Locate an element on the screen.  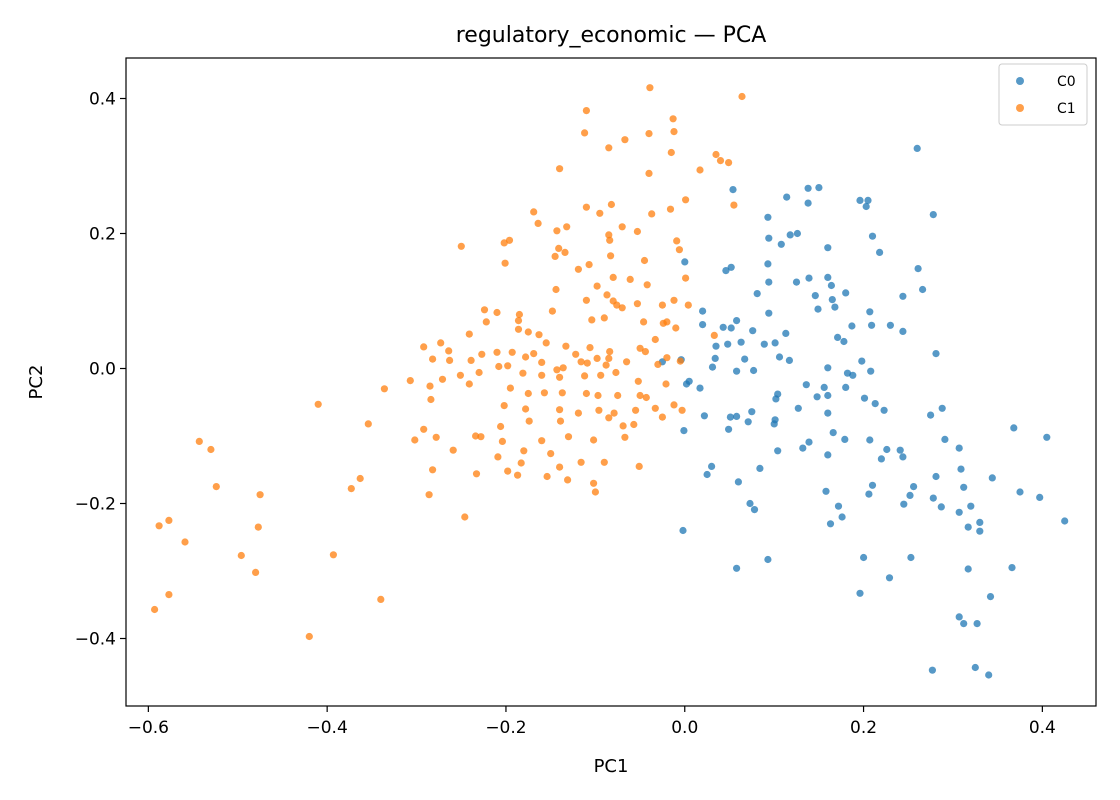
x-tick-label: 0.0 is located at coordinates (684, 728).